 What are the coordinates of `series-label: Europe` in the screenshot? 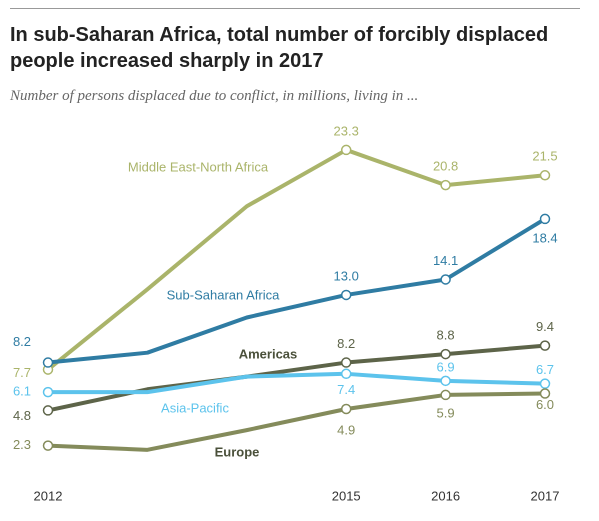 It's located at (237, 451).